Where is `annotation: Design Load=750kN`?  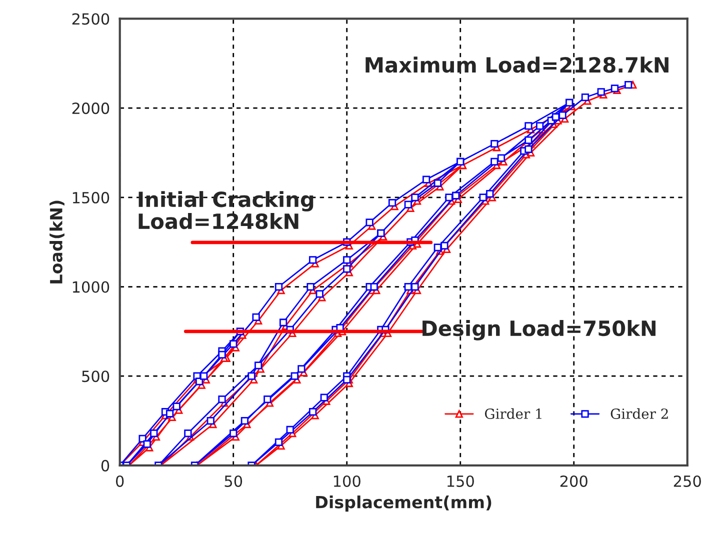 annotation: Design Load=750kN is located at coordinates (539, 330).